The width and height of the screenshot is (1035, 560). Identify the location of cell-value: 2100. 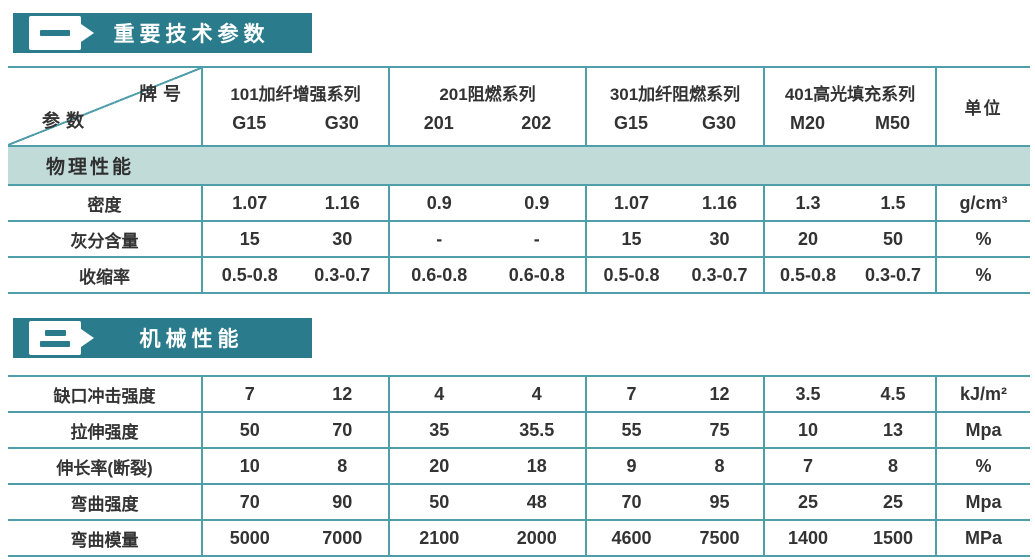
(439, 537).